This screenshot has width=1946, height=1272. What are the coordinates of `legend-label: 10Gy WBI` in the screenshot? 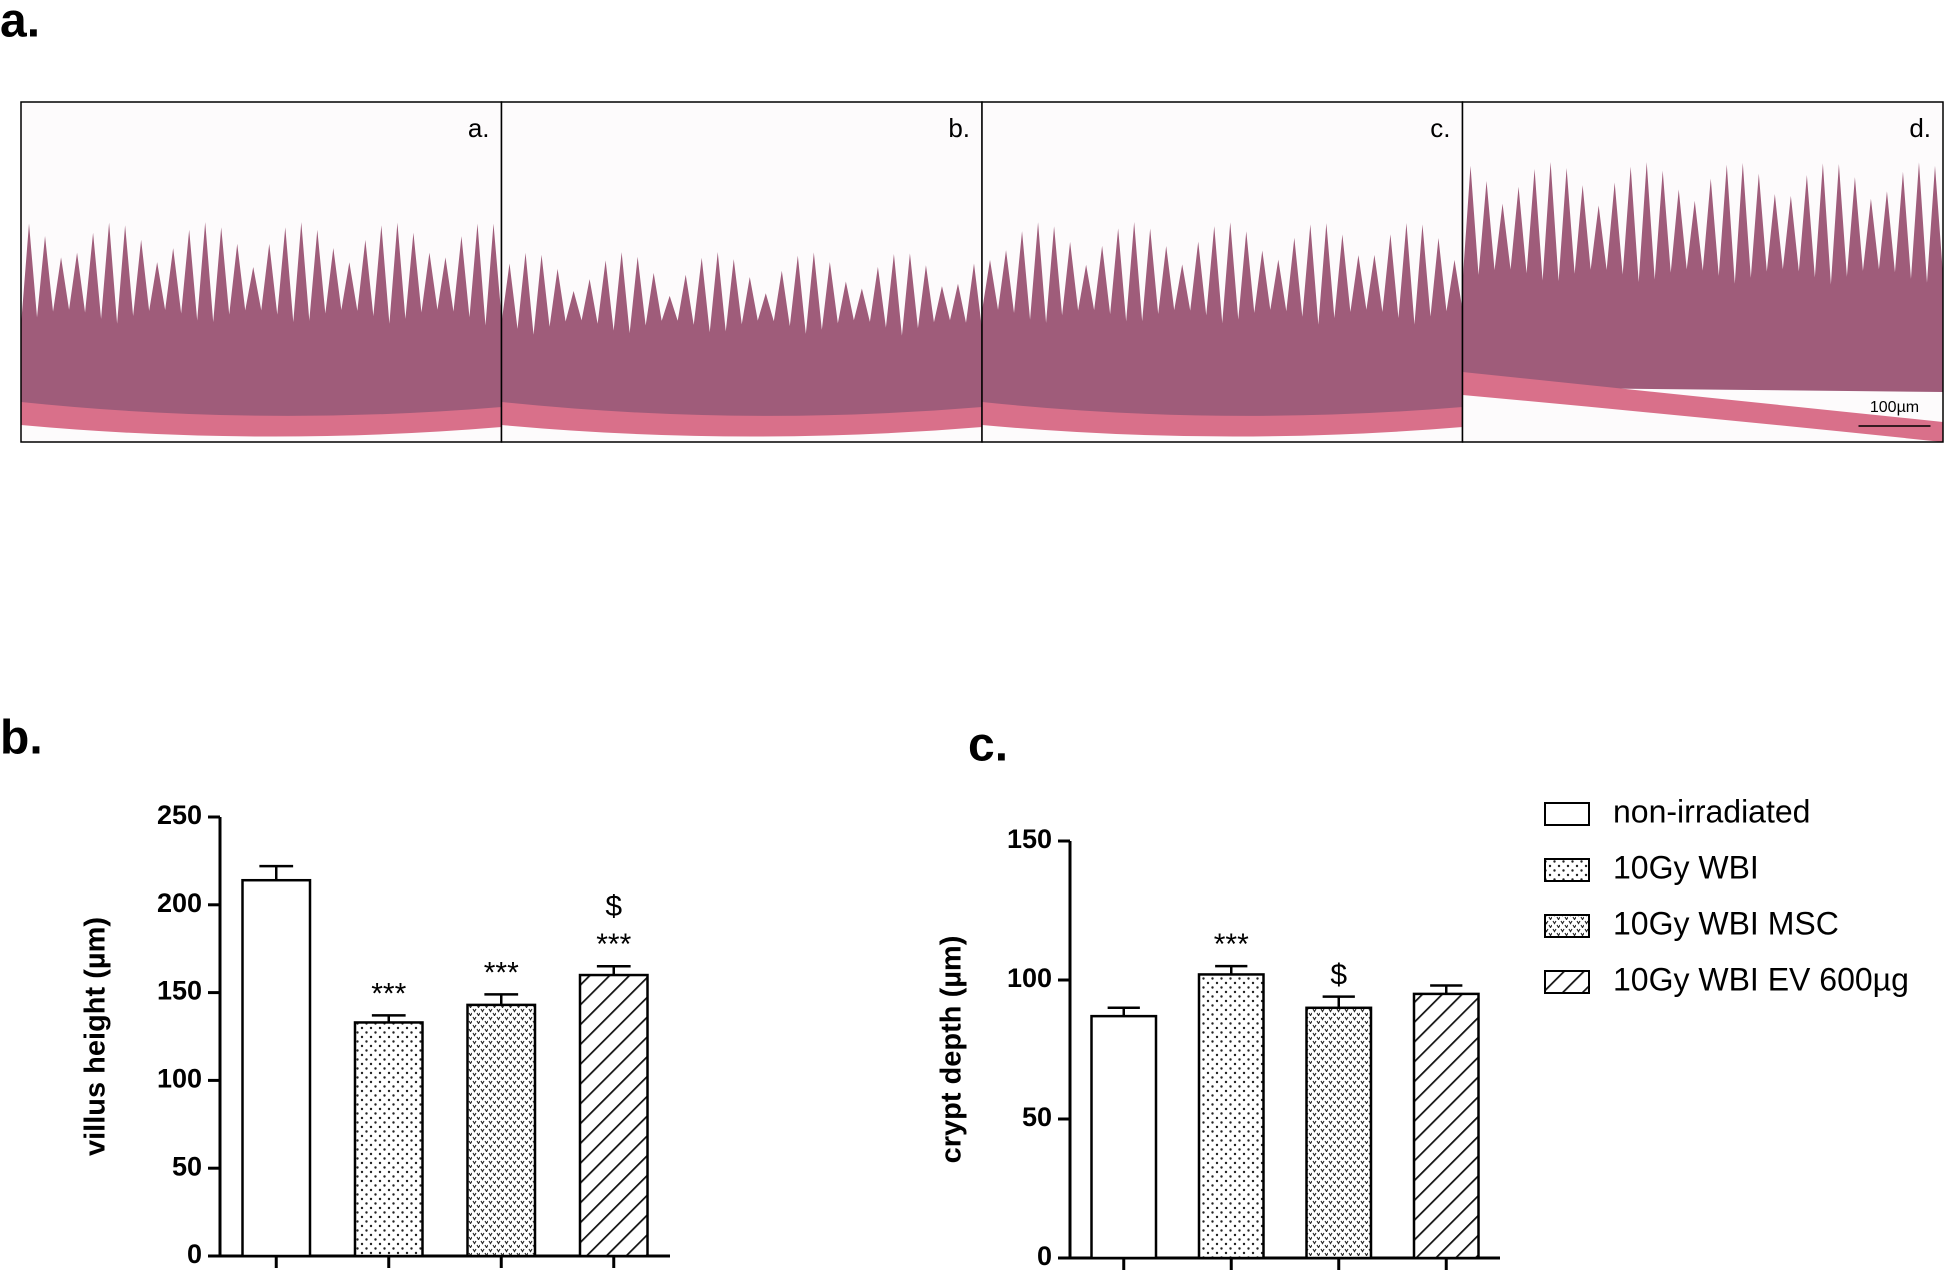 It's located at (1686, 867).